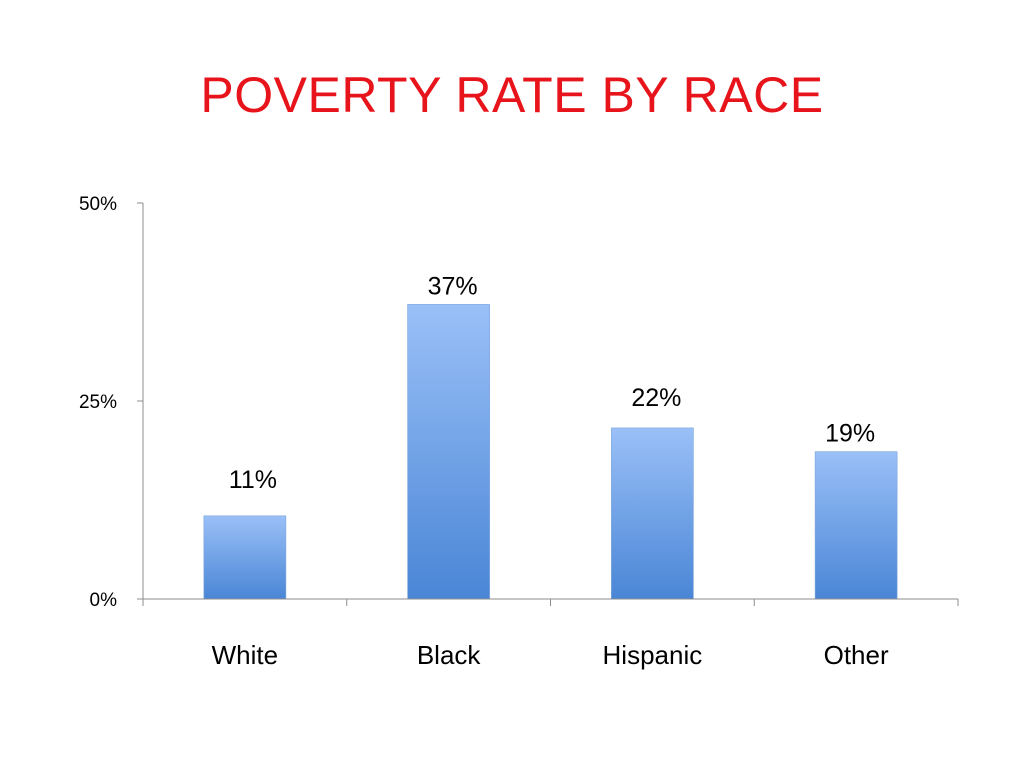 The image size is (1024, 768). Describe the element at coordinates (98, 402) in the screenshot. I see `y-tick-label: 25%` at that location.